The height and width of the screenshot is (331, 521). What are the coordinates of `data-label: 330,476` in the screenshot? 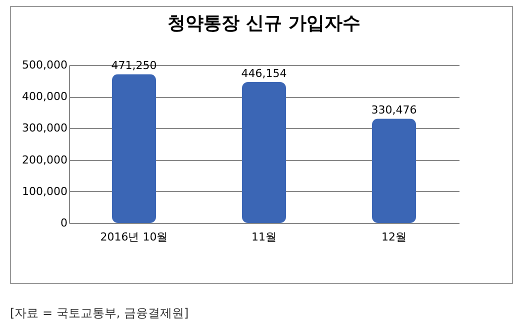 It's located at (394, 110).